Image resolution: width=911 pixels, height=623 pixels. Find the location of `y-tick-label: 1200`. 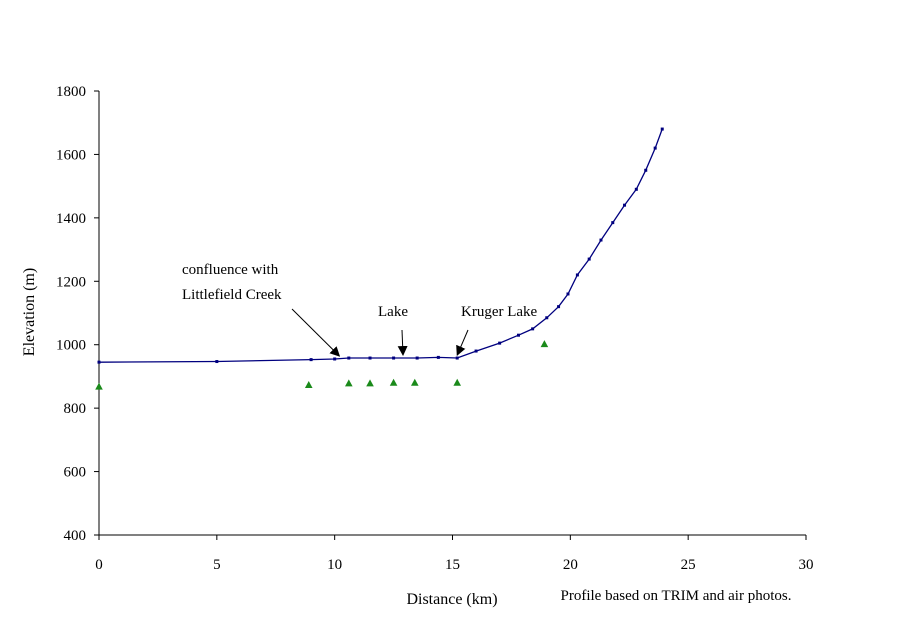

y-tick-label: 1200 is located at coordinates (71, 282).